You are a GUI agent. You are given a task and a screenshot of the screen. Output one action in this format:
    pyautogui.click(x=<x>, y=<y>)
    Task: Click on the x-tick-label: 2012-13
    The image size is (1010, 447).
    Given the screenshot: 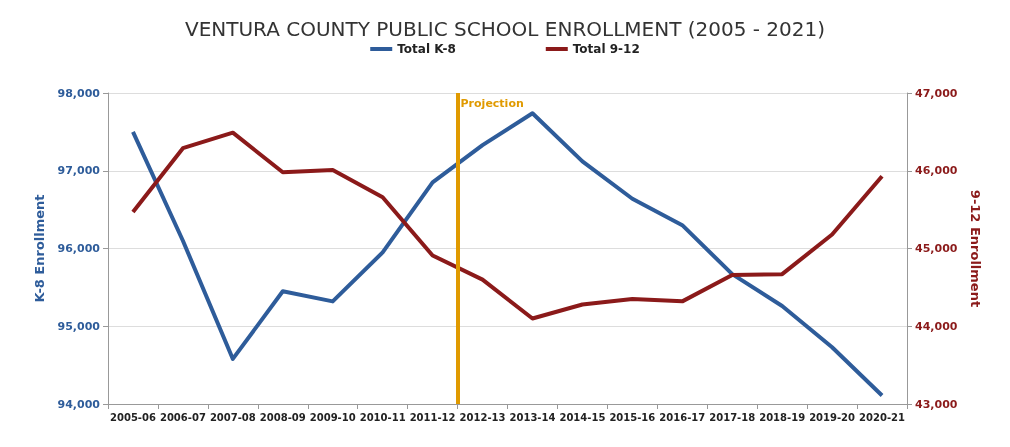 What is the action you would take?
    pyautogui.click(x=482, y=417)
    